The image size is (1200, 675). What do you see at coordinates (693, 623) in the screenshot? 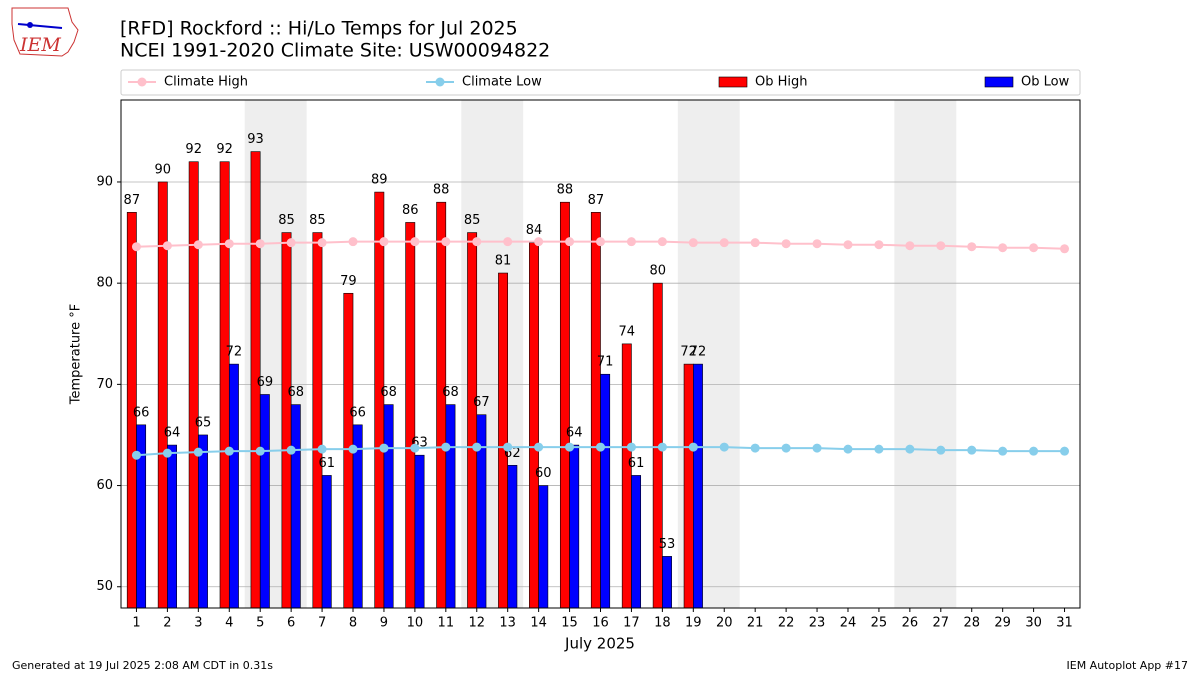
I see `x-tick-label: 19` at bounding box center [693, 623].